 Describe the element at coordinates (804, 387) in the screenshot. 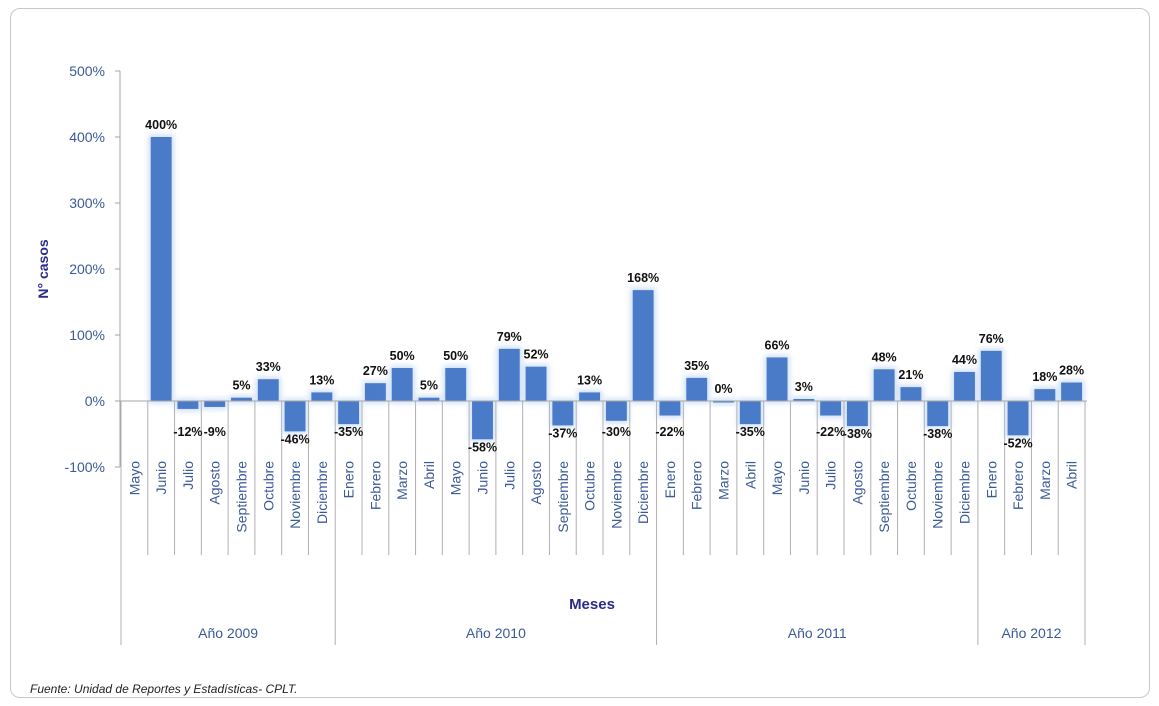

I see `data-label: 3%` at that location.